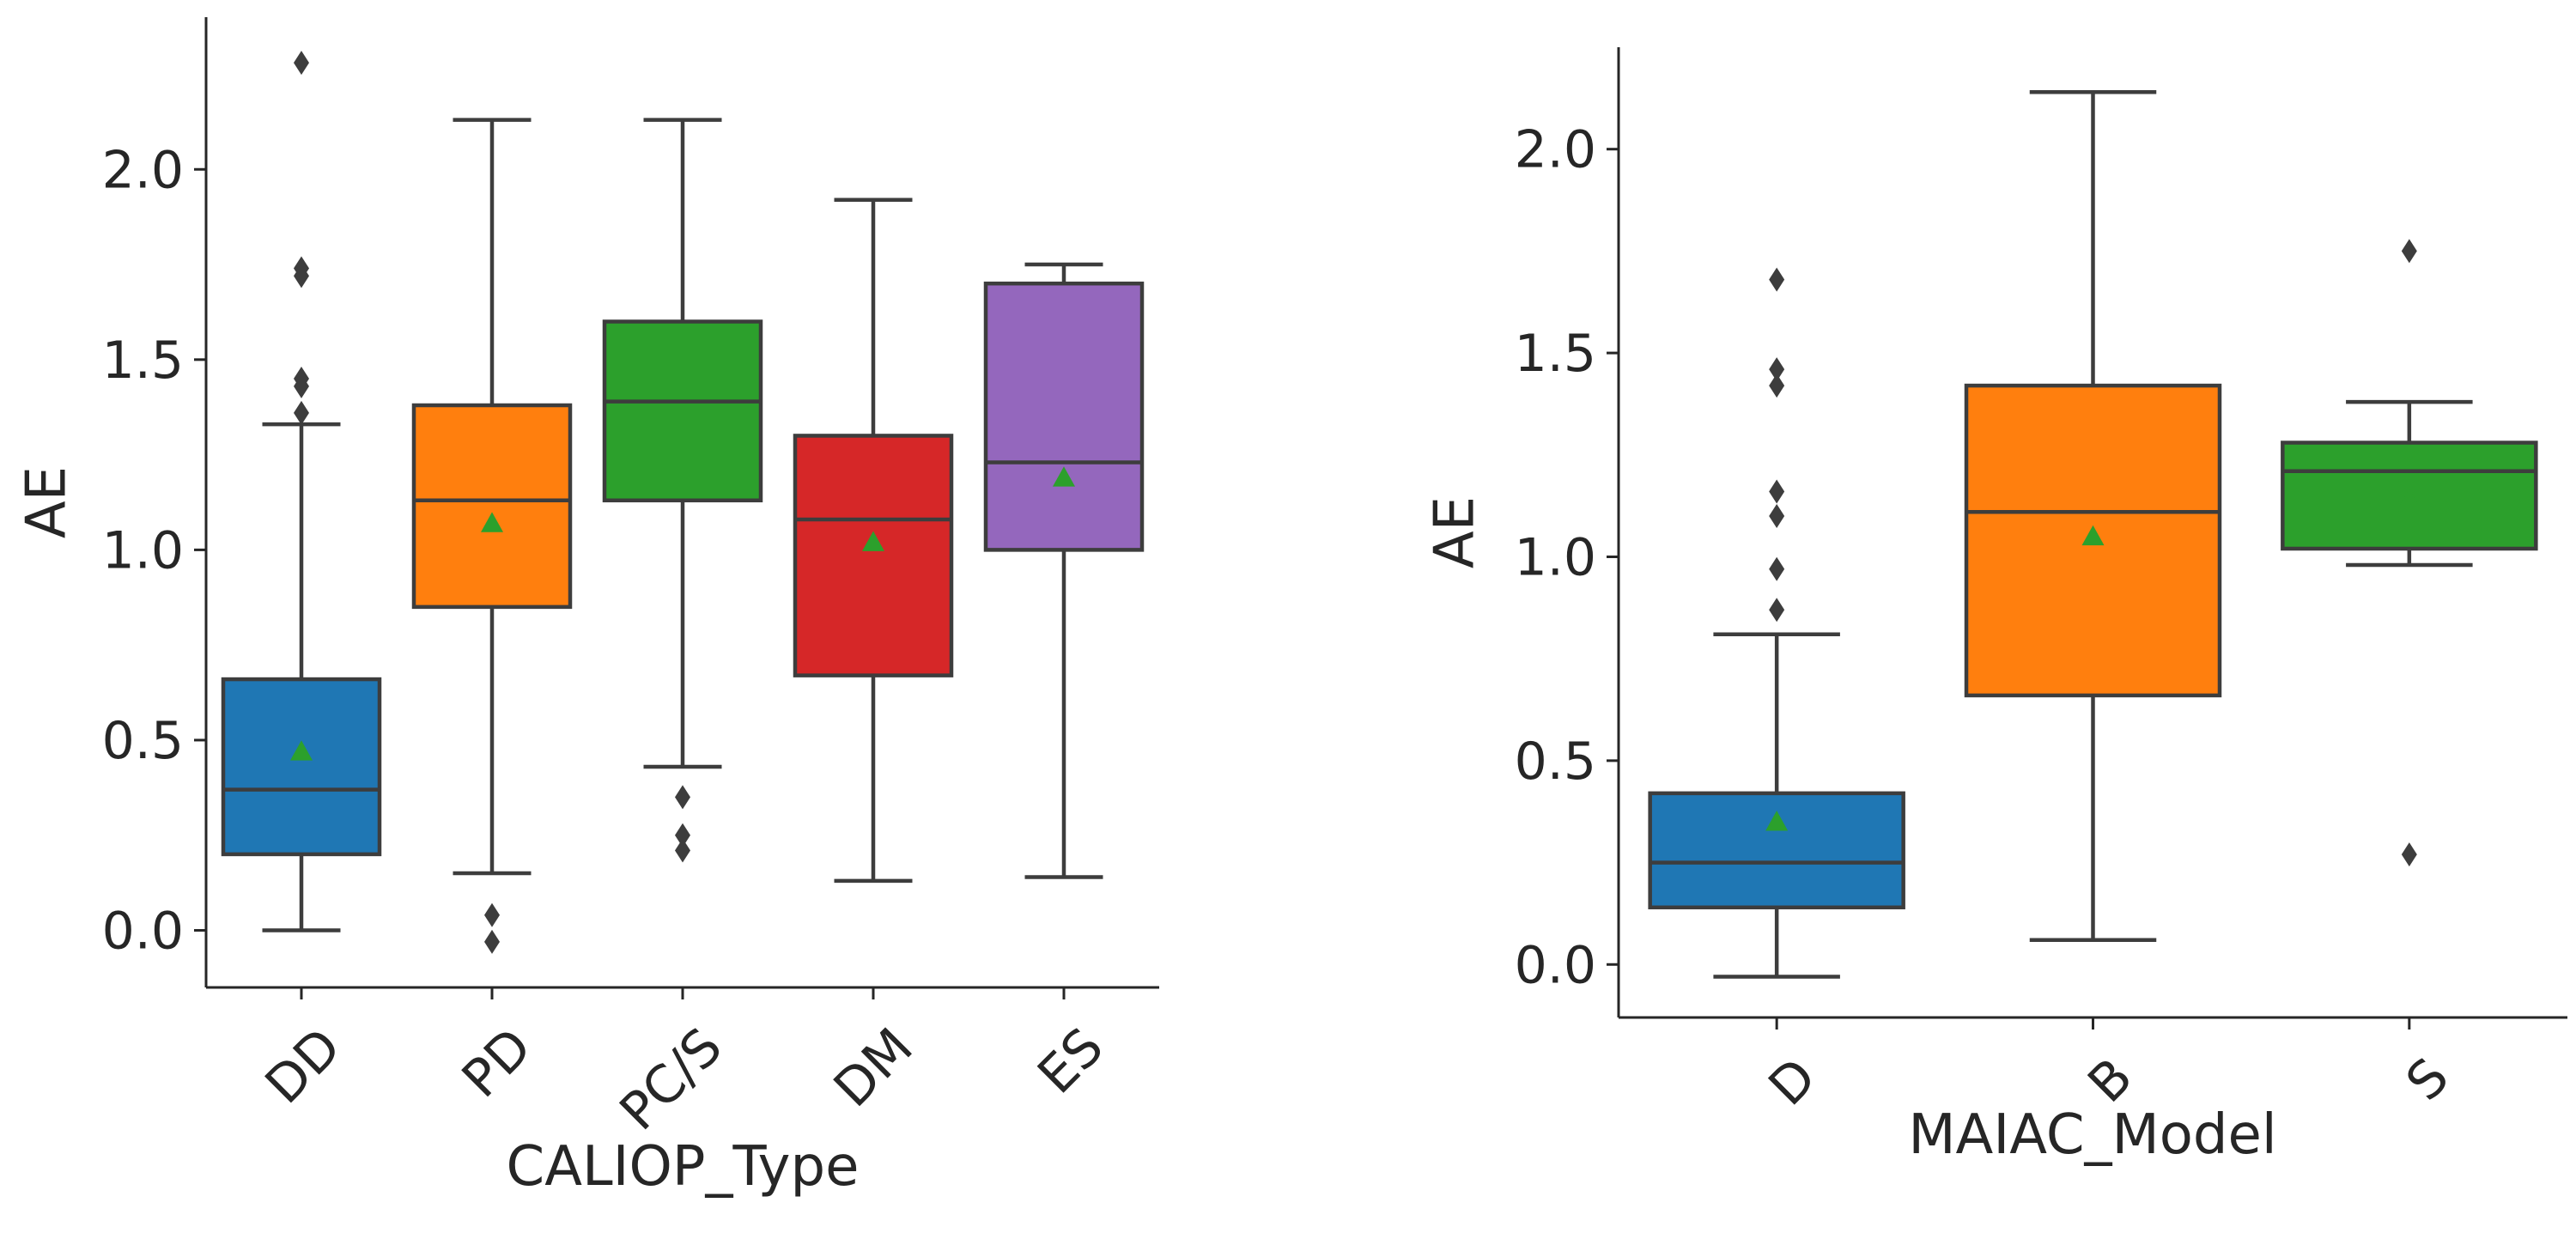  Describe the element at coordinates (2093, 516) in the screenshot. I see `box-b` at that location.